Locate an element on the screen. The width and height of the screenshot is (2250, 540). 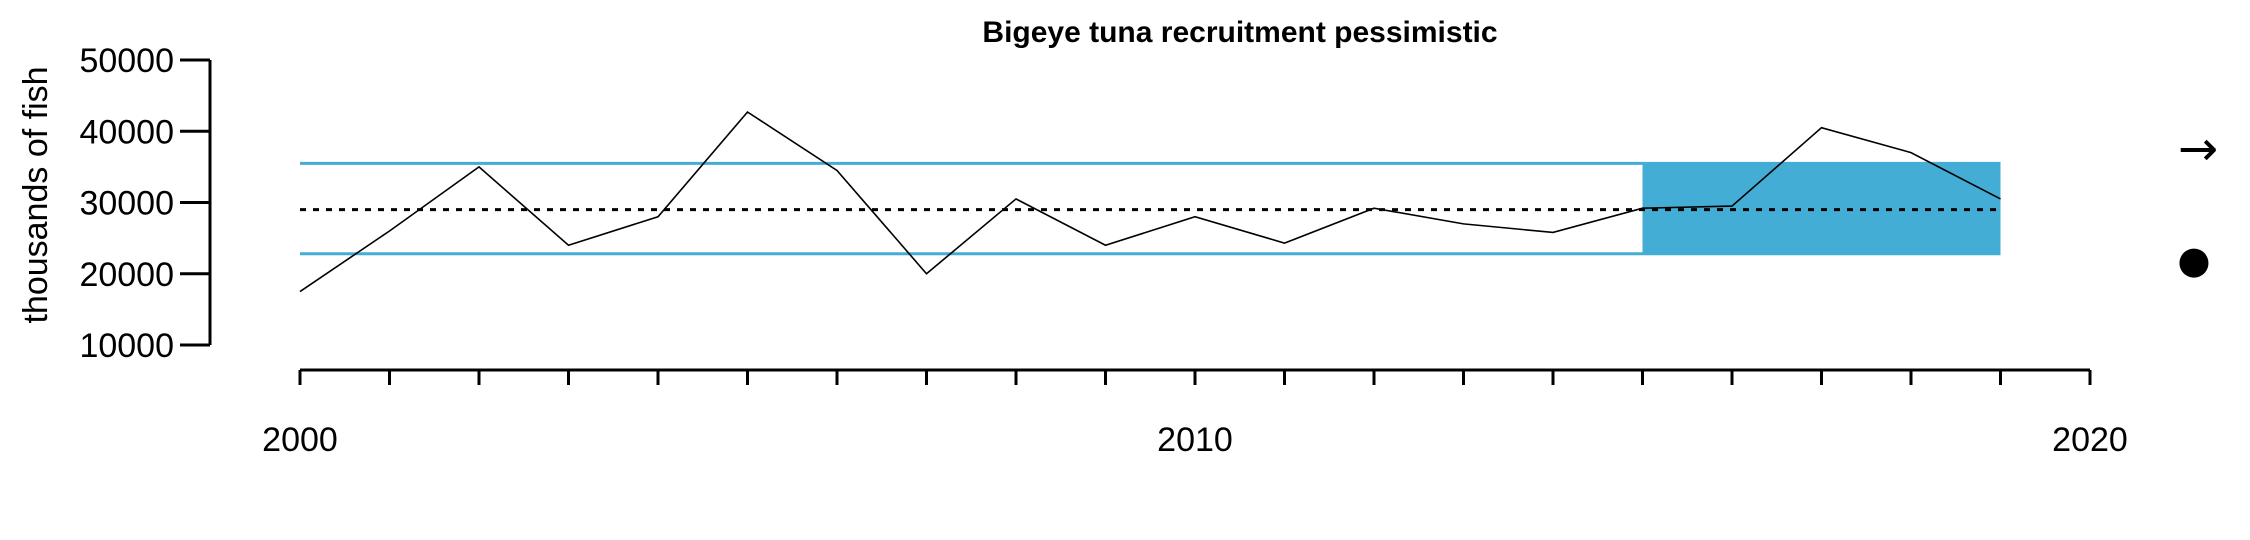
x-tick-label: 2010 is located at coordinates (1195, 440).